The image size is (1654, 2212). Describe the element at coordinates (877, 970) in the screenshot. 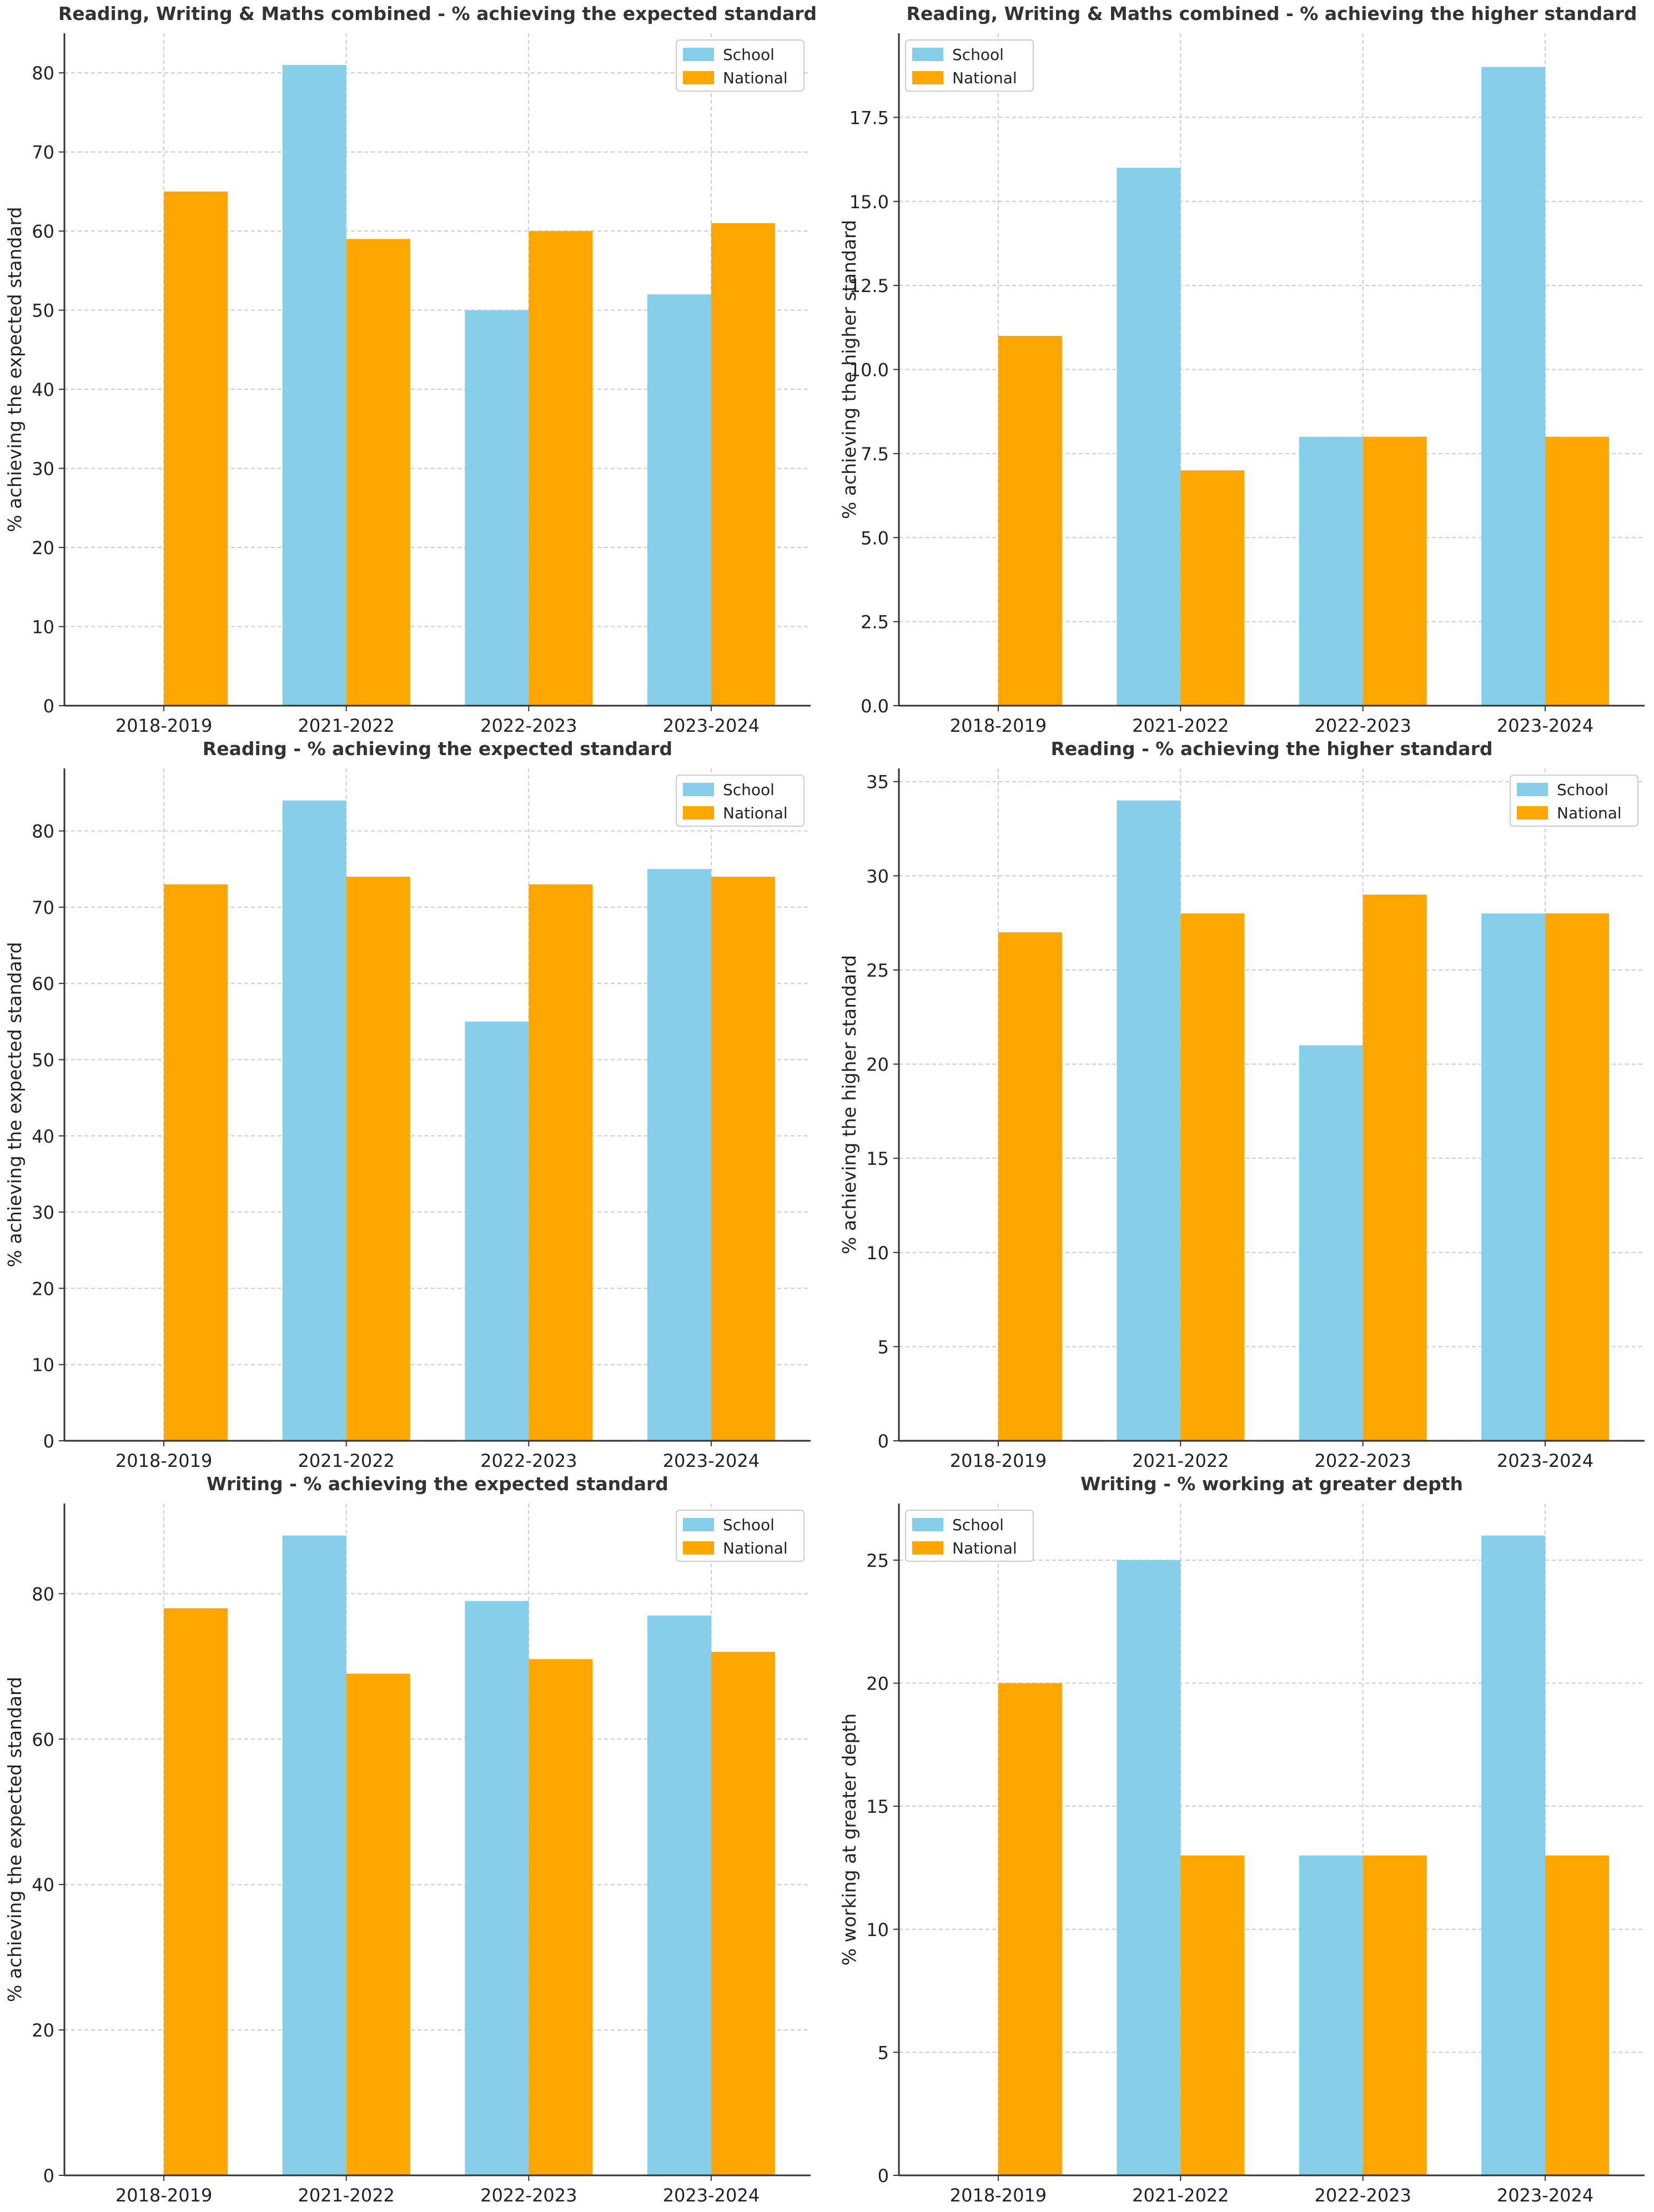

I see `y-tick-label: 25` at that location.